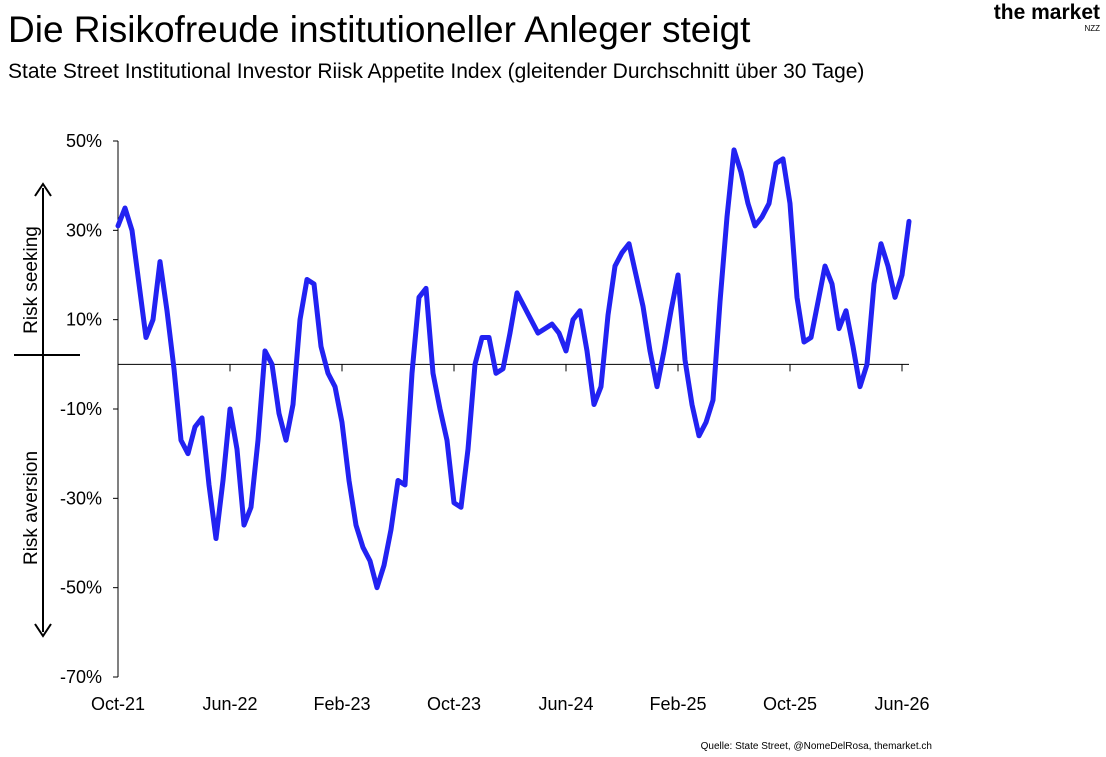 The height and width of the screenshot is (757, 1106). What do you see at coordinates (84, 320) in the screenshot?
I see `y-tick-label: 10%` at bounding box center [84, 320].